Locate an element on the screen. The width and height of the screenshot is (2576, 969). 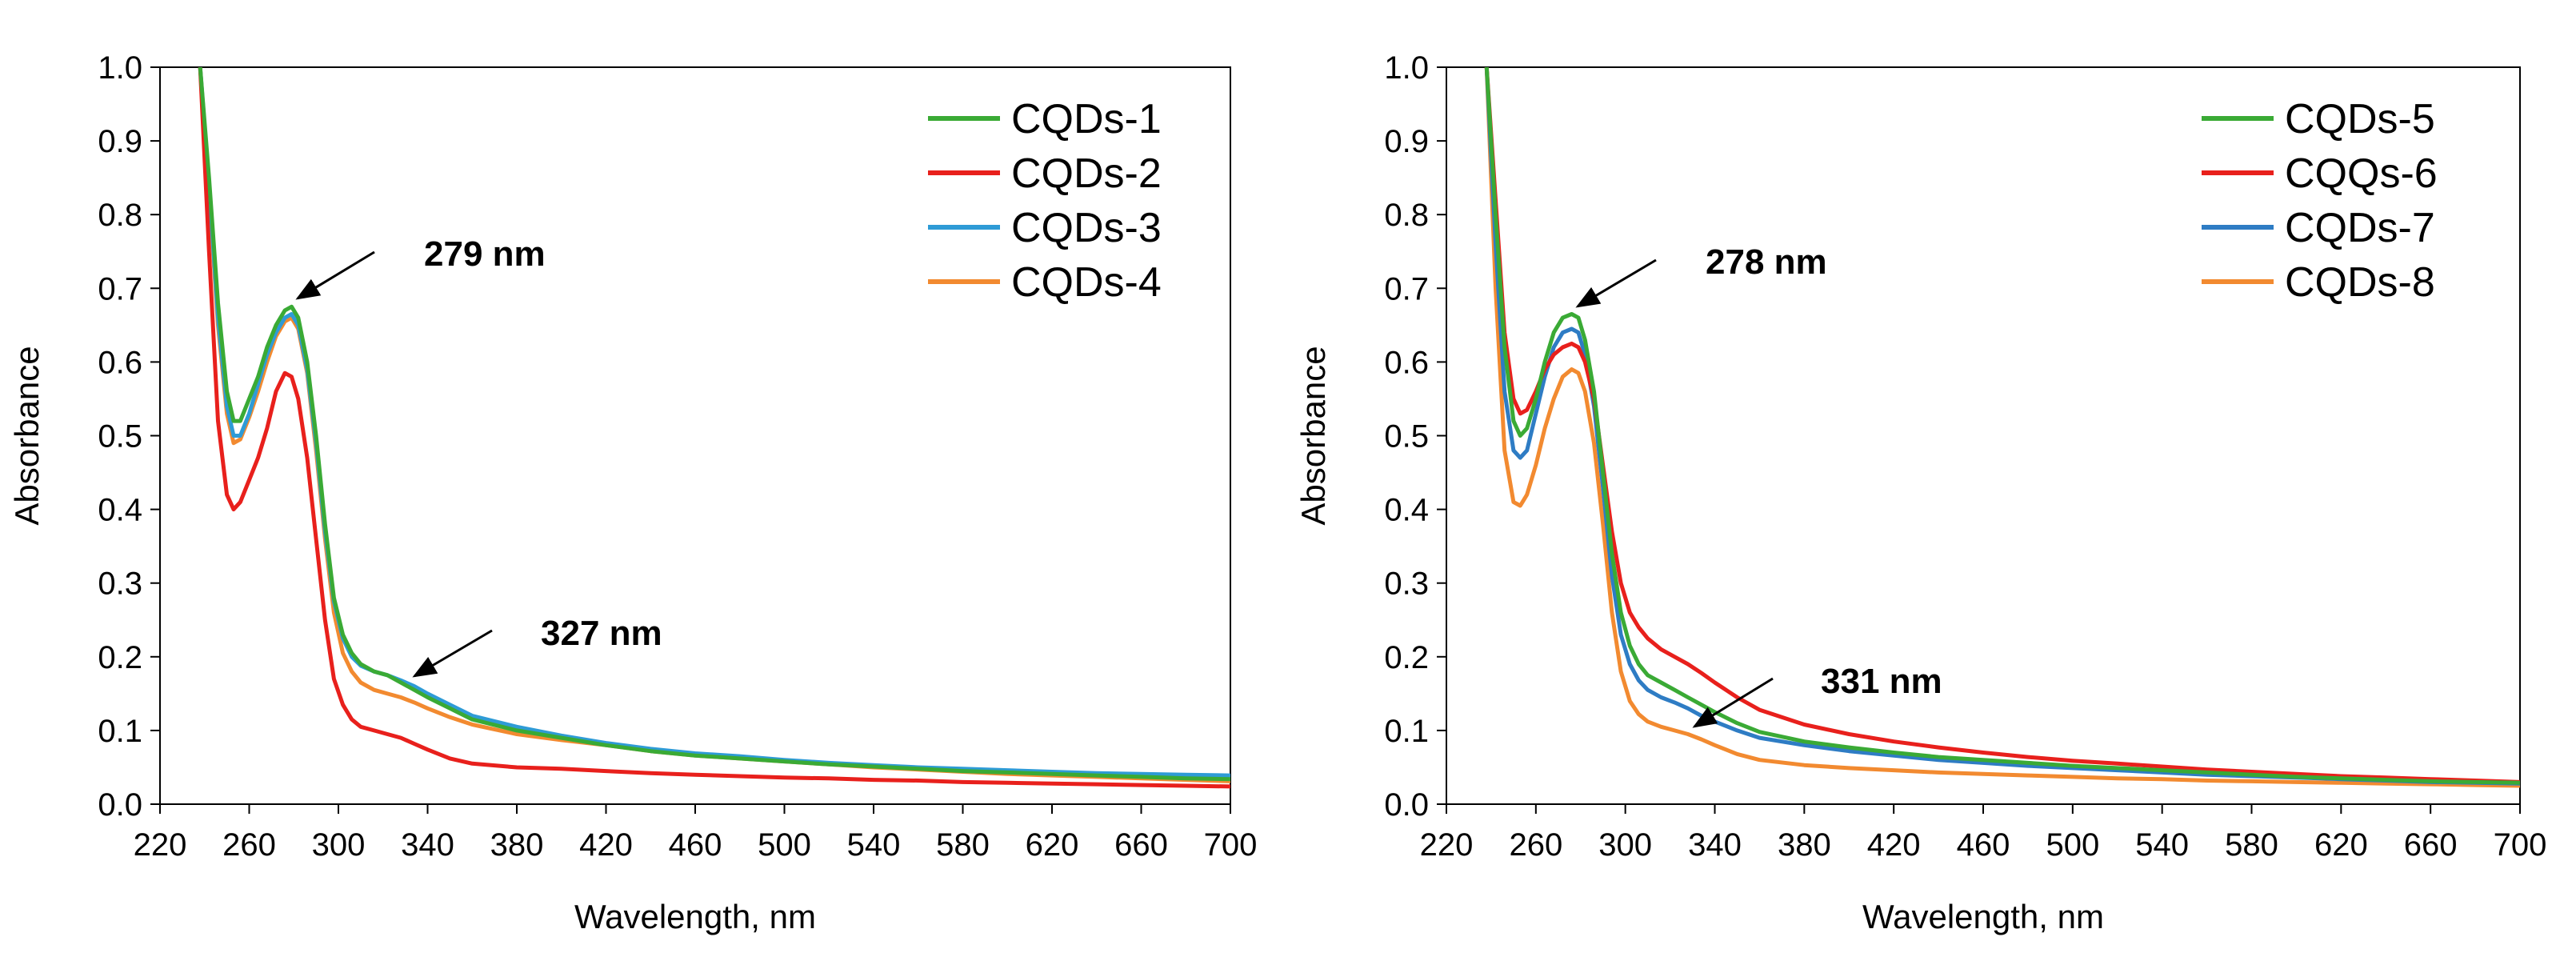
legend-label: CQDs-8 is located at coordinates (2360, 282).